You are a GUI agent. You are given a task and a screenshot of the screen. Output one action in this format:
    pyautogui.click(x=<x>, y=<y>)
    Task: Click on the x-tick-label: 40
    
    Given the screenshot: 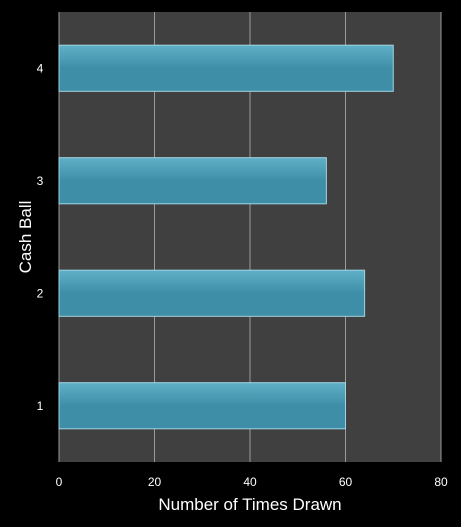 What is the action you would take?
    pyautogui.click(x=250, y=482)
    